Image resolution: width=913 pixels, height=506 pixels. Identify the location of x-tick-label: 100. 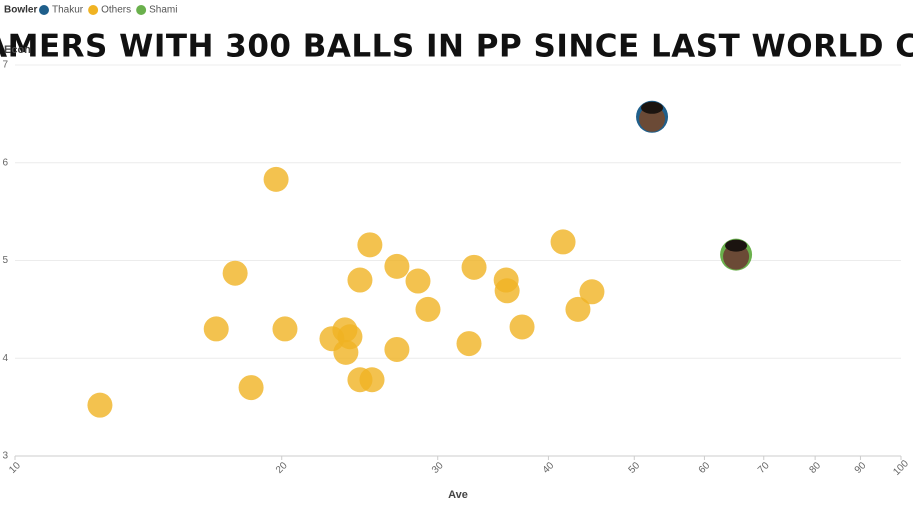
(901, 468).